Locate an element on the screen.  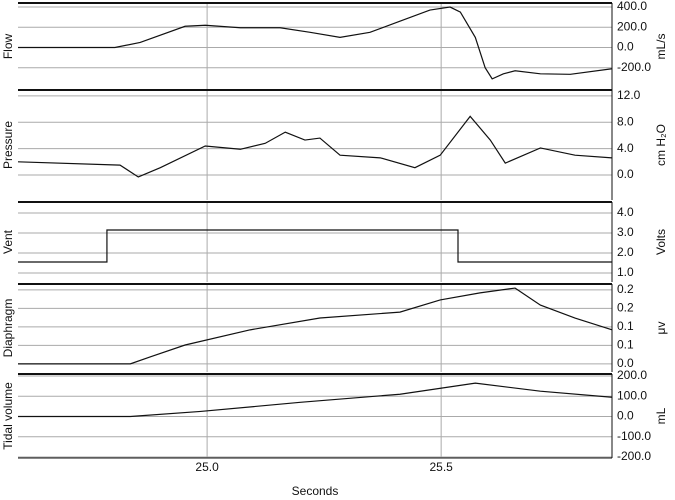
y-tick-label: 2.0 is located at coordinates (625, 252).